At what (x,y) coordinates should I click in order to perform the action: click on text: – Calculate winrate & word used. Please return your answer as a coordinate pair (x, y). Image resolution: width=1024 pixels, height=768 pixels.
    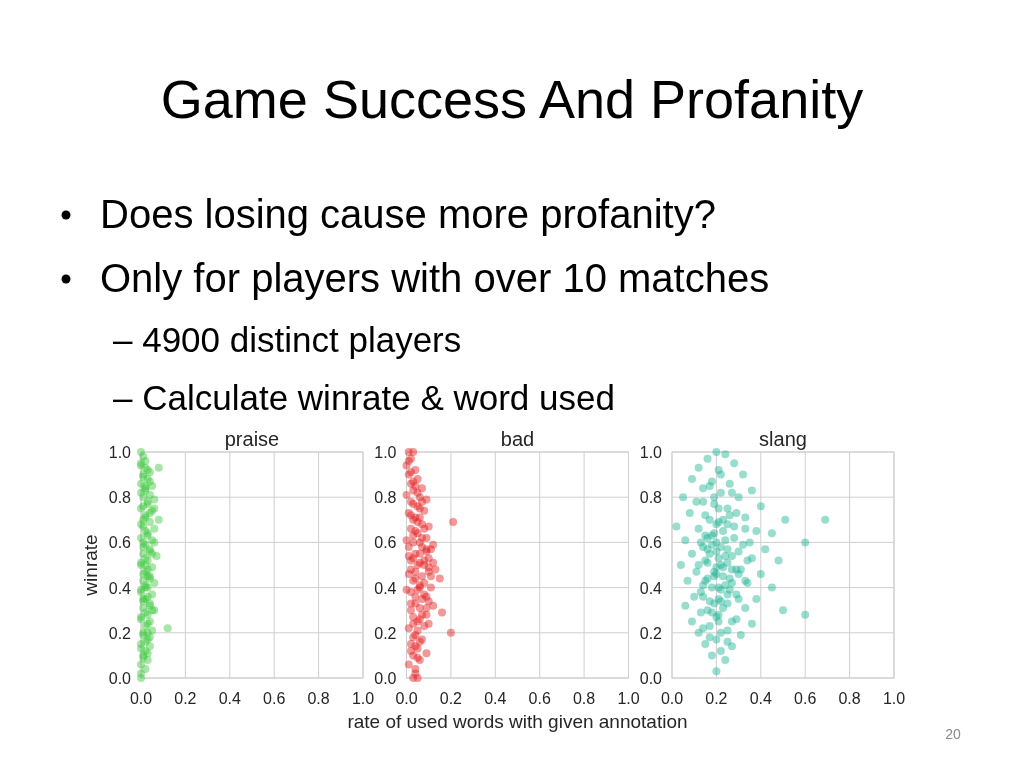
    Looking at the image, I should click on (364, 397).